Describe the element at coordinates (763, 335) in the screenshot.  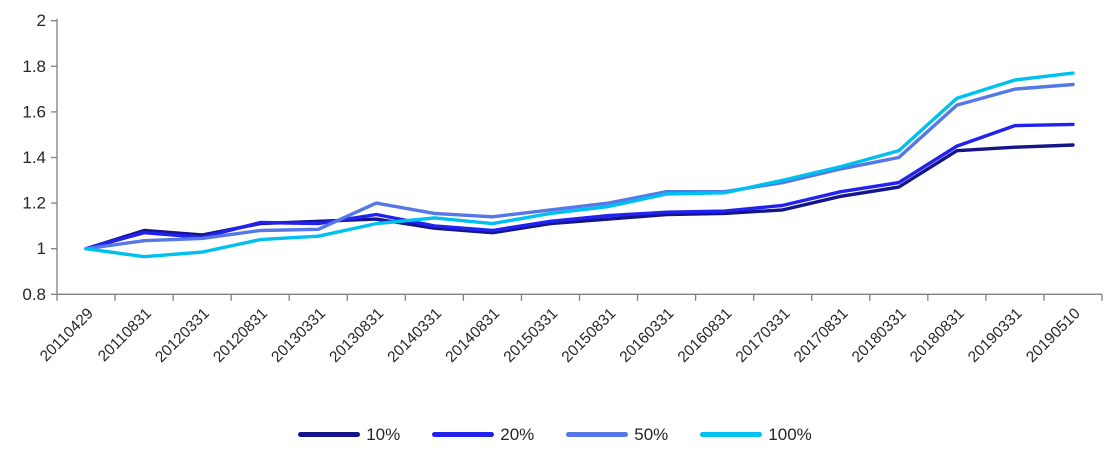
I see `x-axis-tick-label: 20170331` at that location.